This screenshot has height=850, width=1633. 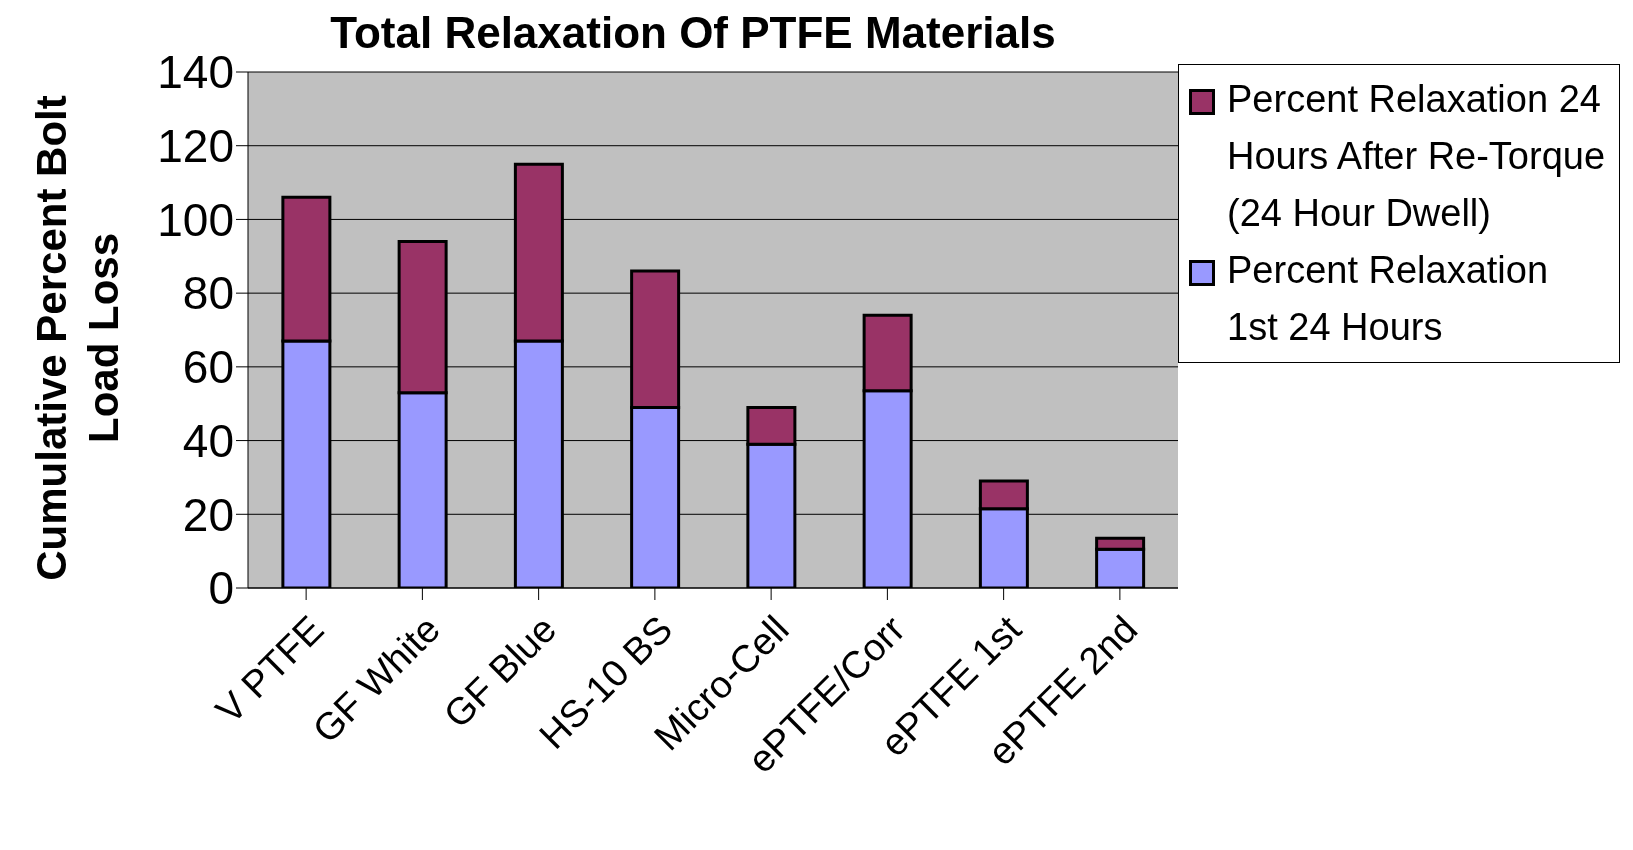 What do you see at coordinates (221, 588) in the screenshot?
I see `y-tick-label: 0` at bounding box center [221, 588].